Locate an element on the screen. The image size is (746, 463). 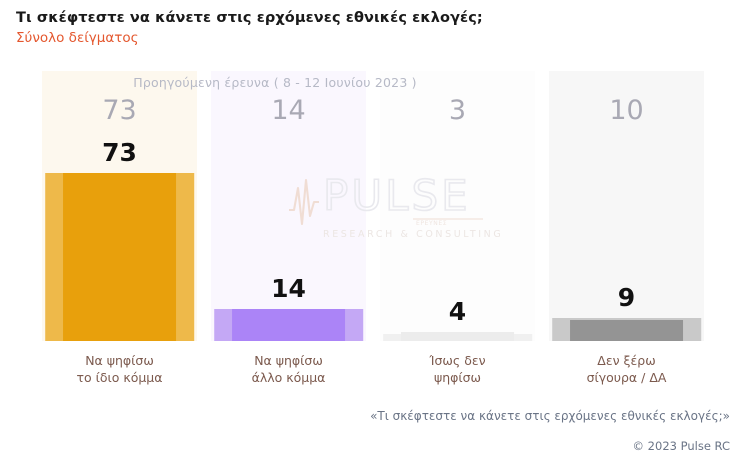
category-label: Δεν ξέρω σίγουρα / ΔΑ is located at coordinates (626, 369).